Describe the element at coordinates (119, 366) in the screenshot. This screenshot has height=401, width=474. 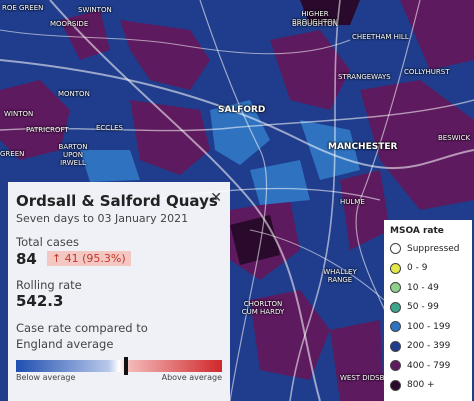
I see `compare-gradient` at that location.